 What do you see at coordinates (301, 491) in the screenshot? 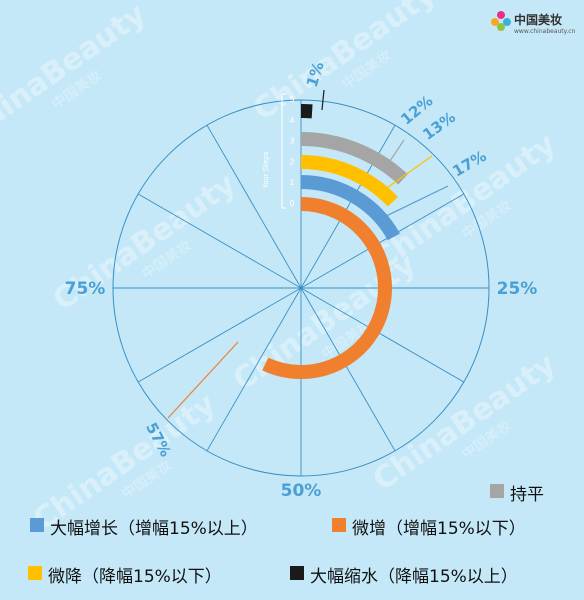
I see `scale-label: 50%` at bounding box center [301, 491].